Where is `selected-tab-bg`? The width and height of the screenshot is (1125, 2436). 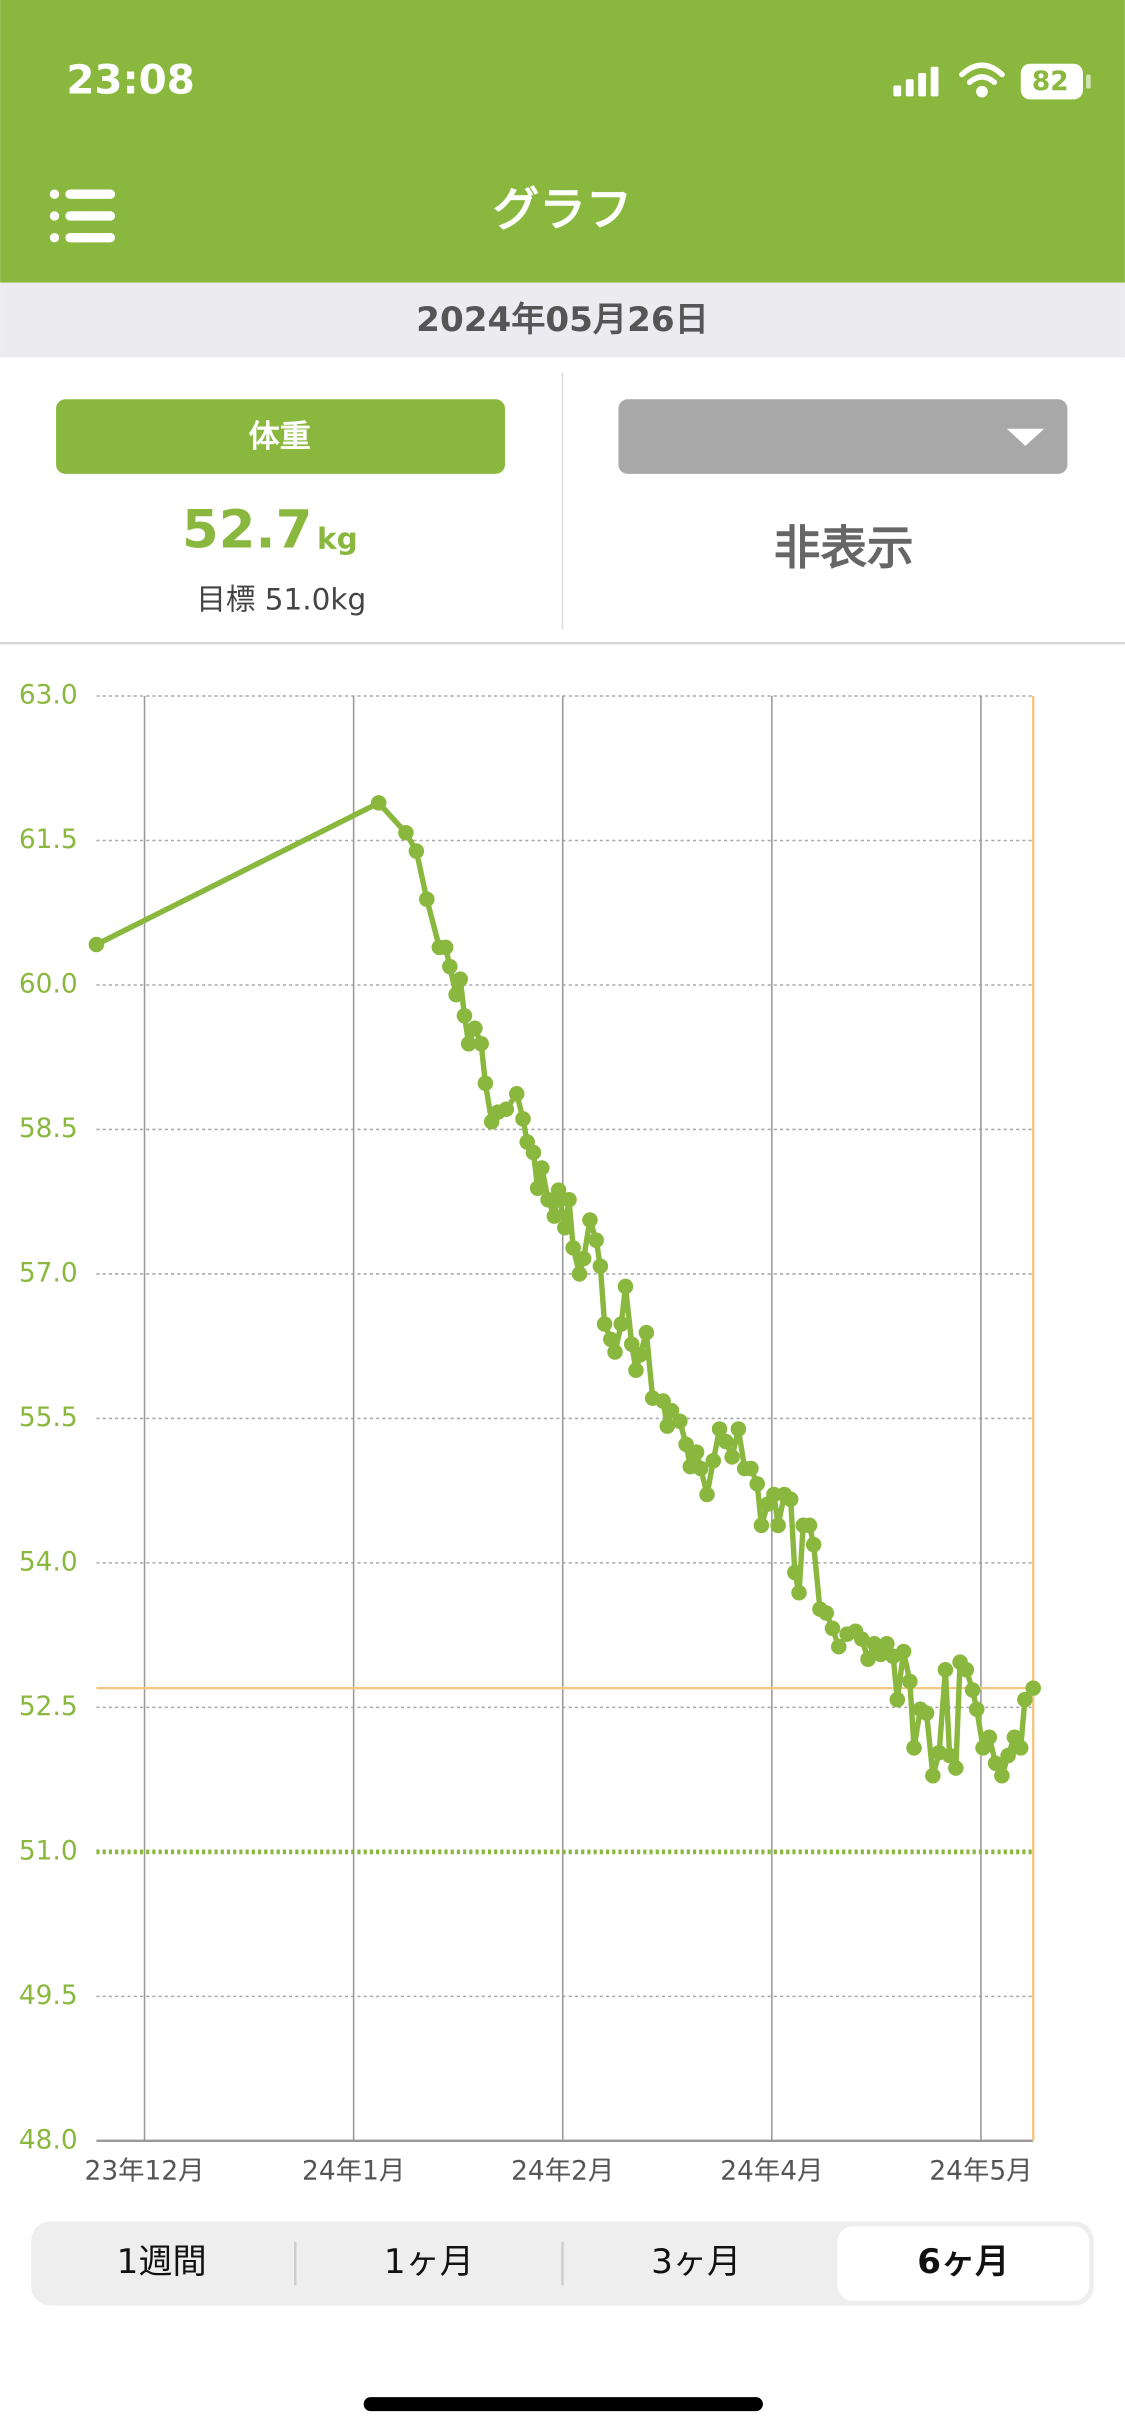
selected-tab-bg is located at coordinates (963, 2263).